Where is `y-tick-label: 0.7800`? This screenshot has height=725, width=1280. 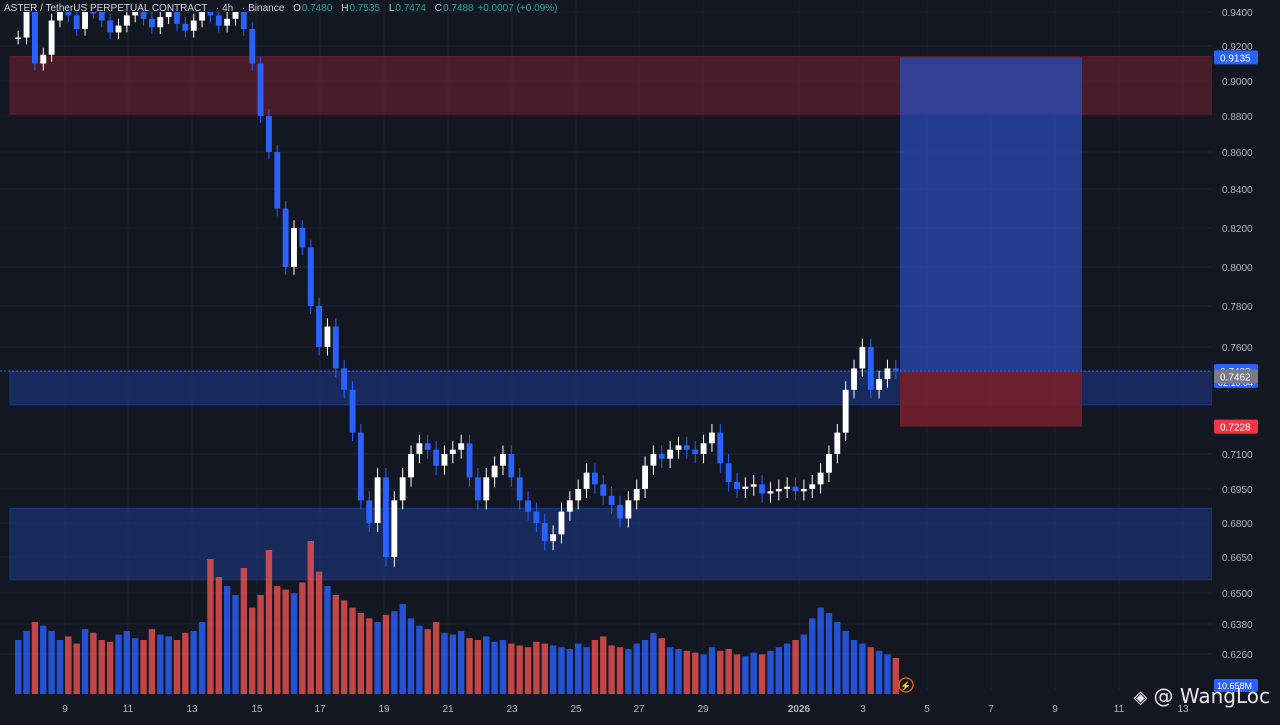
y-tick-label: 0.7800 is located at coordinates (1237, 307).